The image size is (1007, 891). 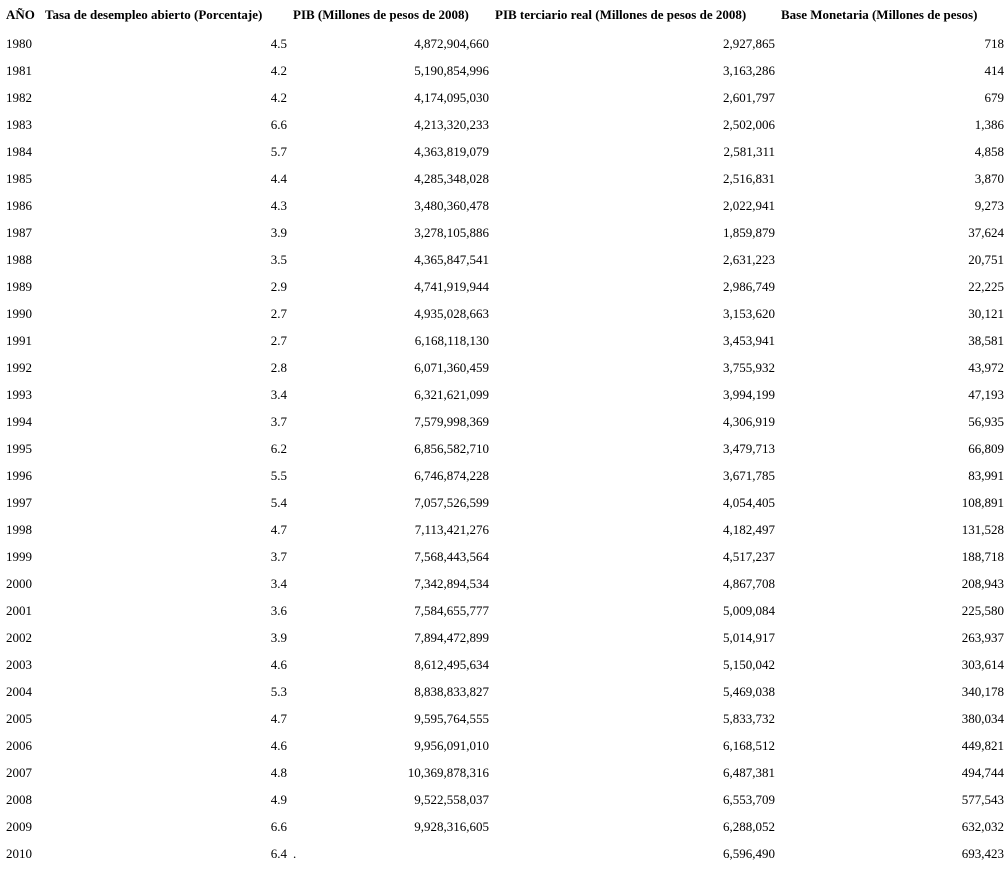 I want to click on table-cell: 6,596,490, so click(x=749, y=853).